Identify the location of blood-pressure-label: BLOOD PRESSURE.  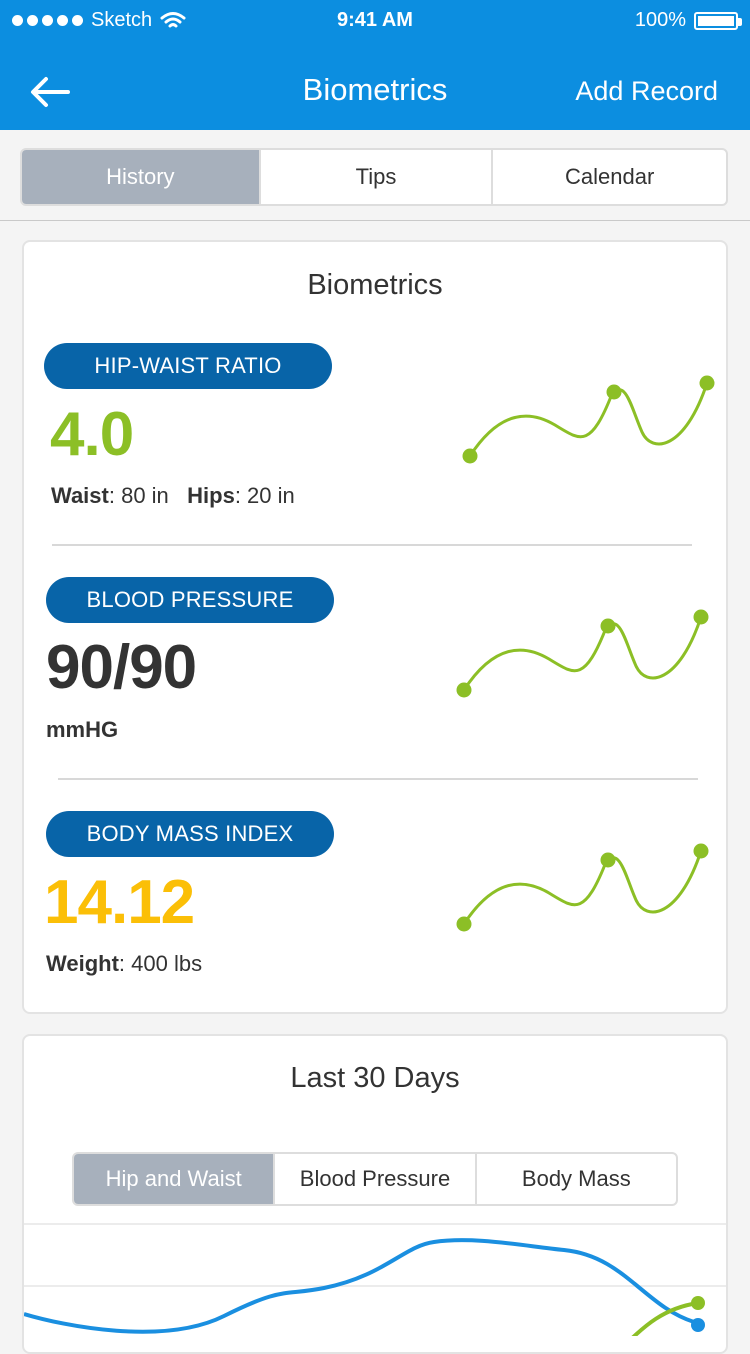
(190, 600).